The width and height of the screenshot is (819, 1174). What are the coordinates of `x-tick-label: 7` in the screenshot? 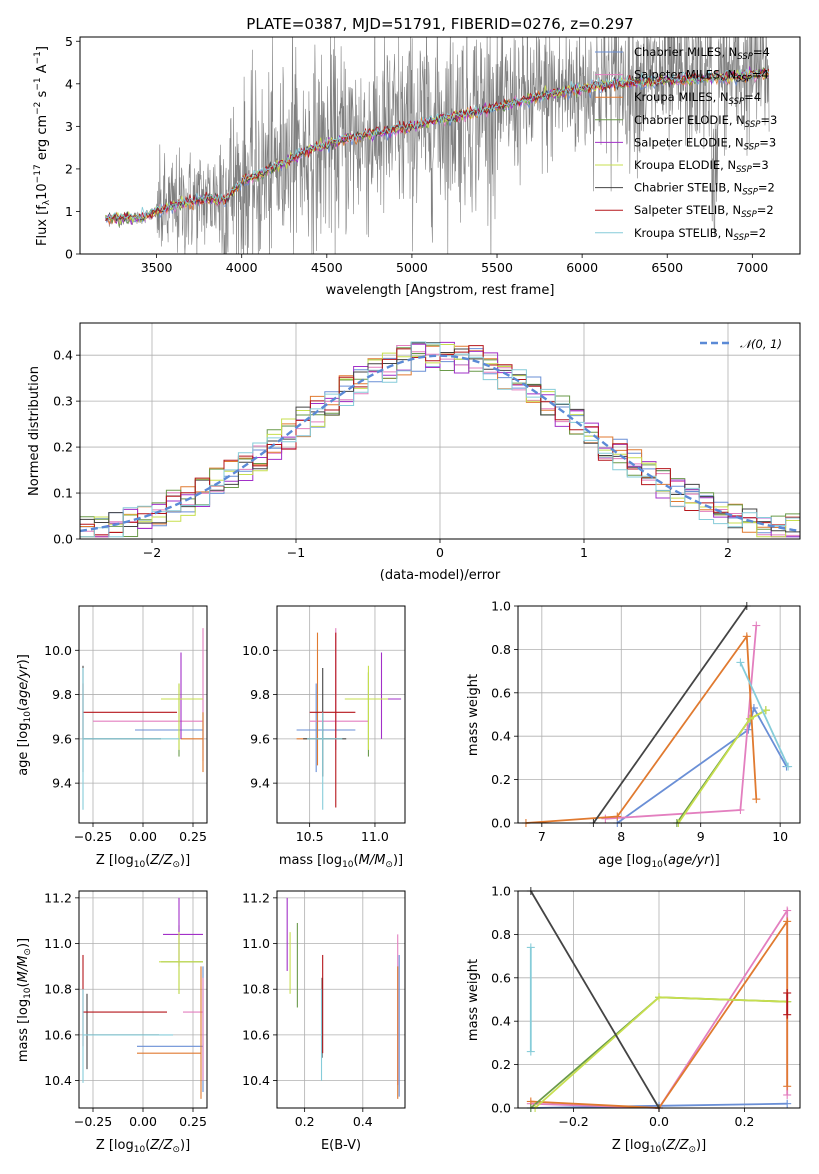 It's located at (542, 836).